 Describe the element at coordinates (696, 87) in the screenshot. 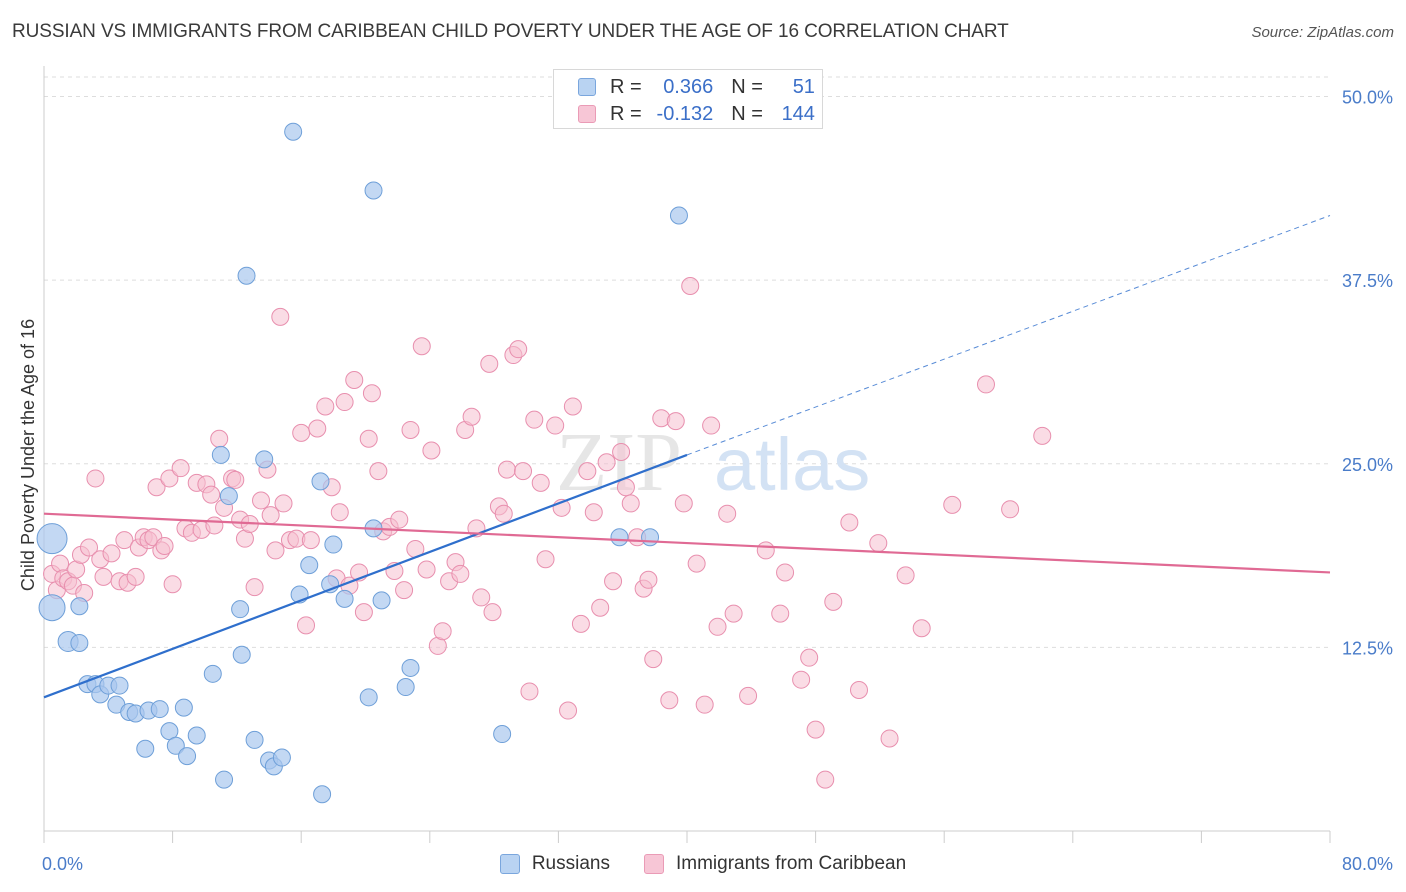

I see `legend-row-russians: R = 0.366 N = 51` at that location.